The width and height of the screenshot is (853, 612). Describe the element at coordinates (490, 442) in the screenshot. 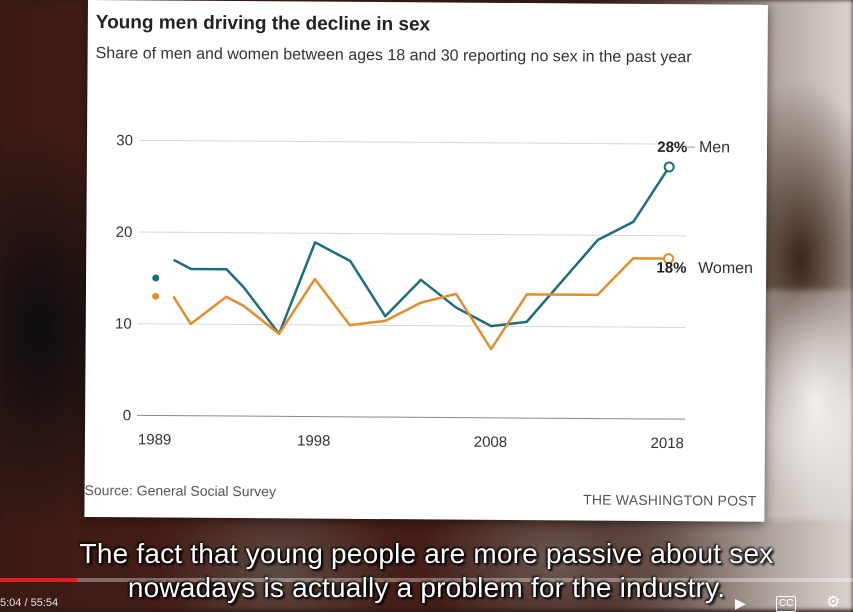

I see `x-tick-label: 2008` at that location.